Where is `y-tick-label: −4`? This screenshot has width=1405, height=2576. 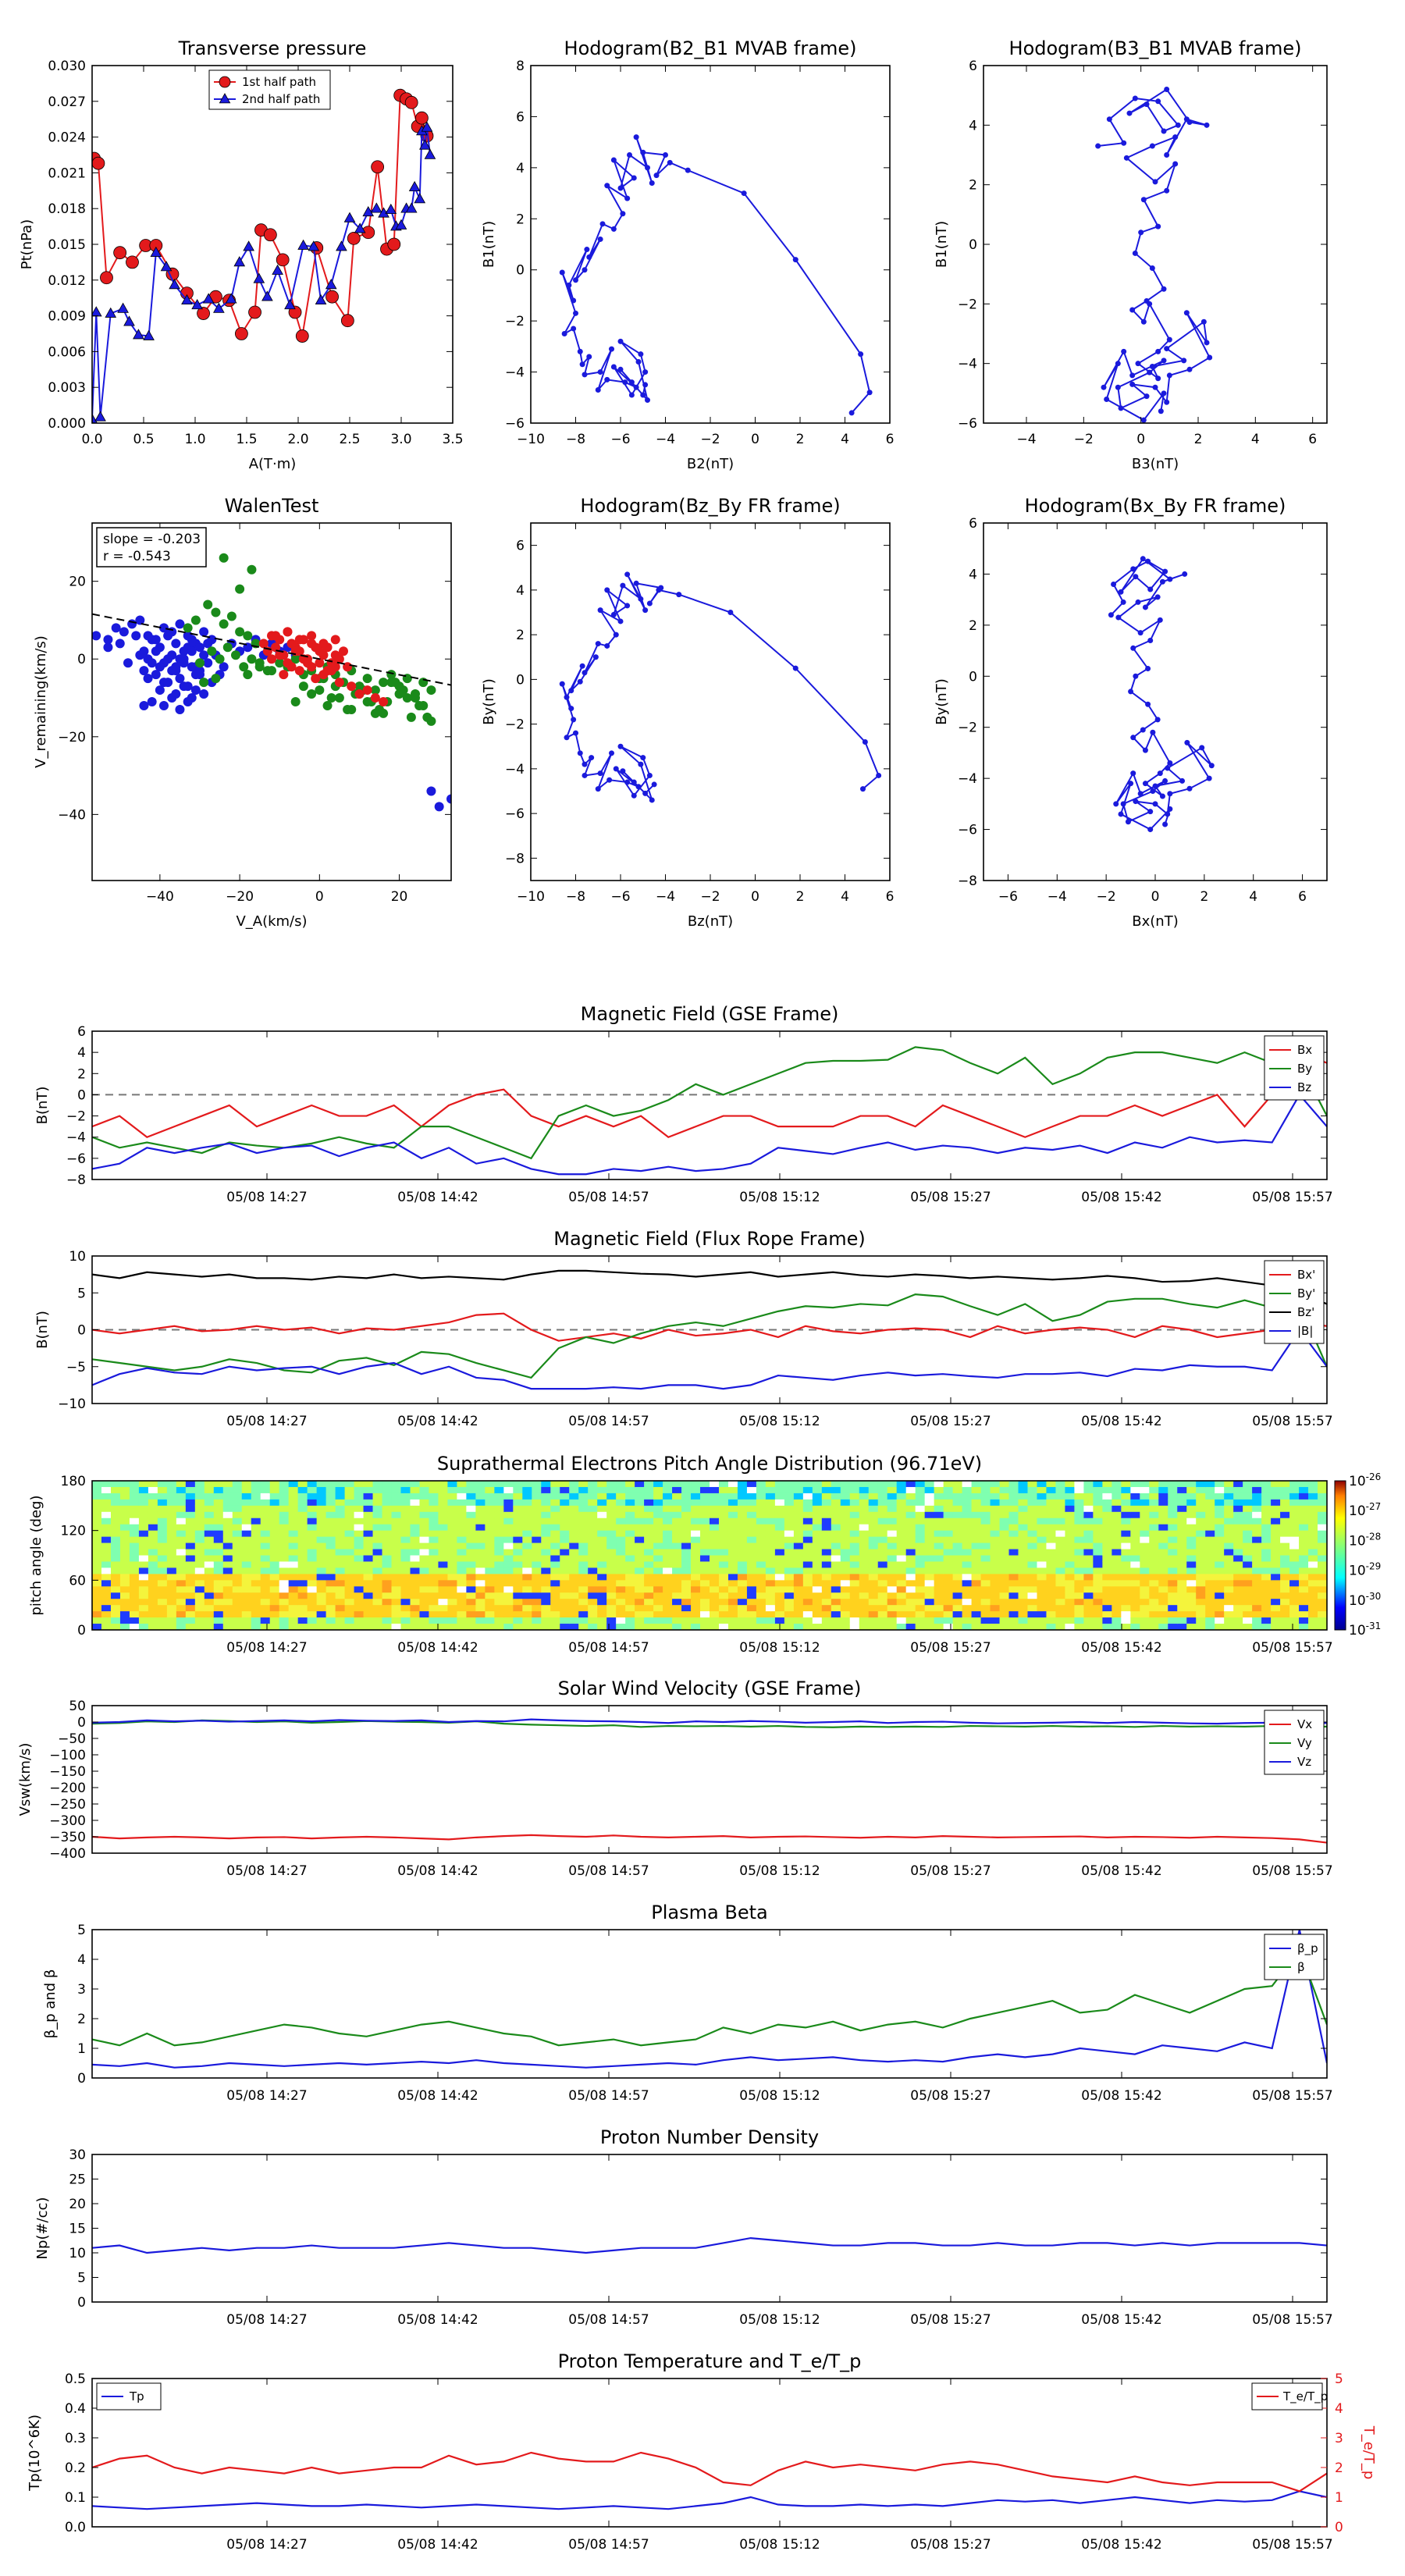
y-tick-label: −4 is located at coordinates (967, 779).